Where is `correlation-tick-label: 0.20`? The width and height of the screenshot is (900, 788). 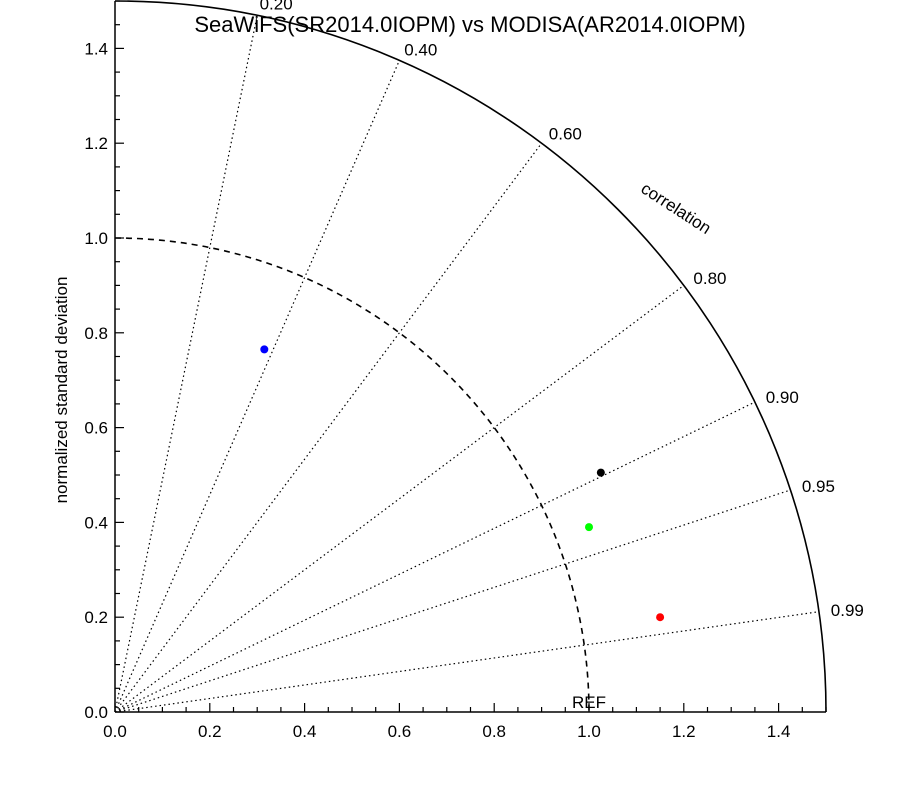
correlation-tick-label: 0.20 is located at coordinates (276, 7).